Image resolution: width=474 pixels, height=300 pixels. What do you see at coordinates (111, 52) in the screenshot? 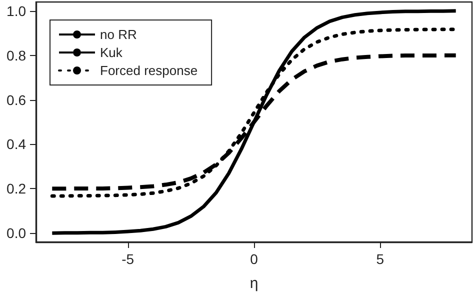
I see `legend-label: Kuk` at bounding box center [111, 52].